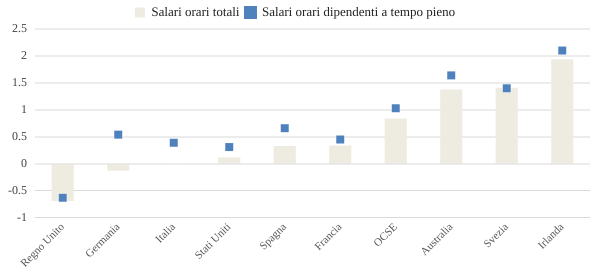 The image size is (600, 273). I want to click on y-tick-label: 1.5, so click(19, 82).